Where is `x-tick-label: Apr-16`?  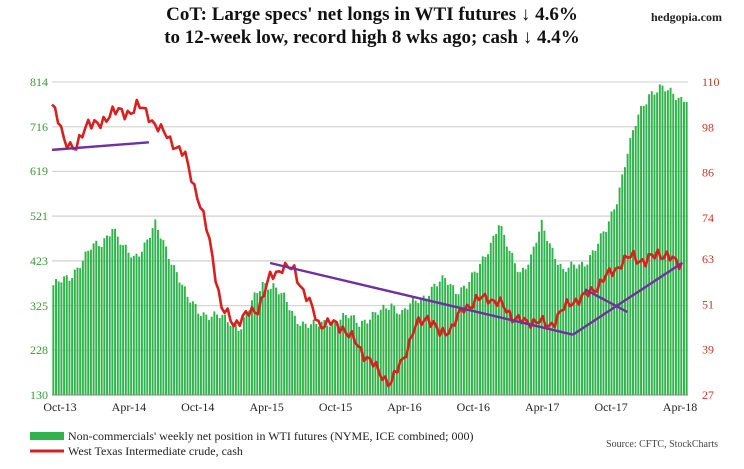
x-tick-label: Apr-16 is located at coordinates (404, 407).